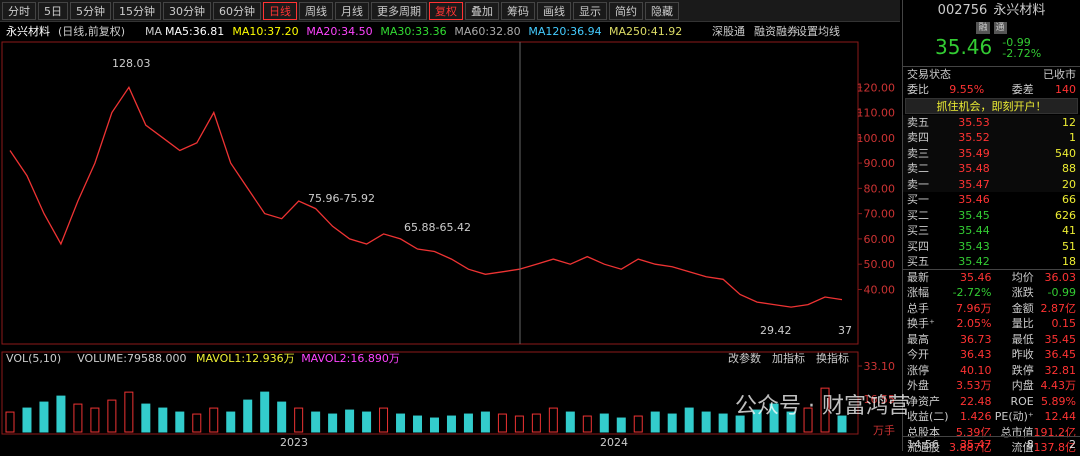  I want to click on toolbar-button: 显示, so click(590, 10).